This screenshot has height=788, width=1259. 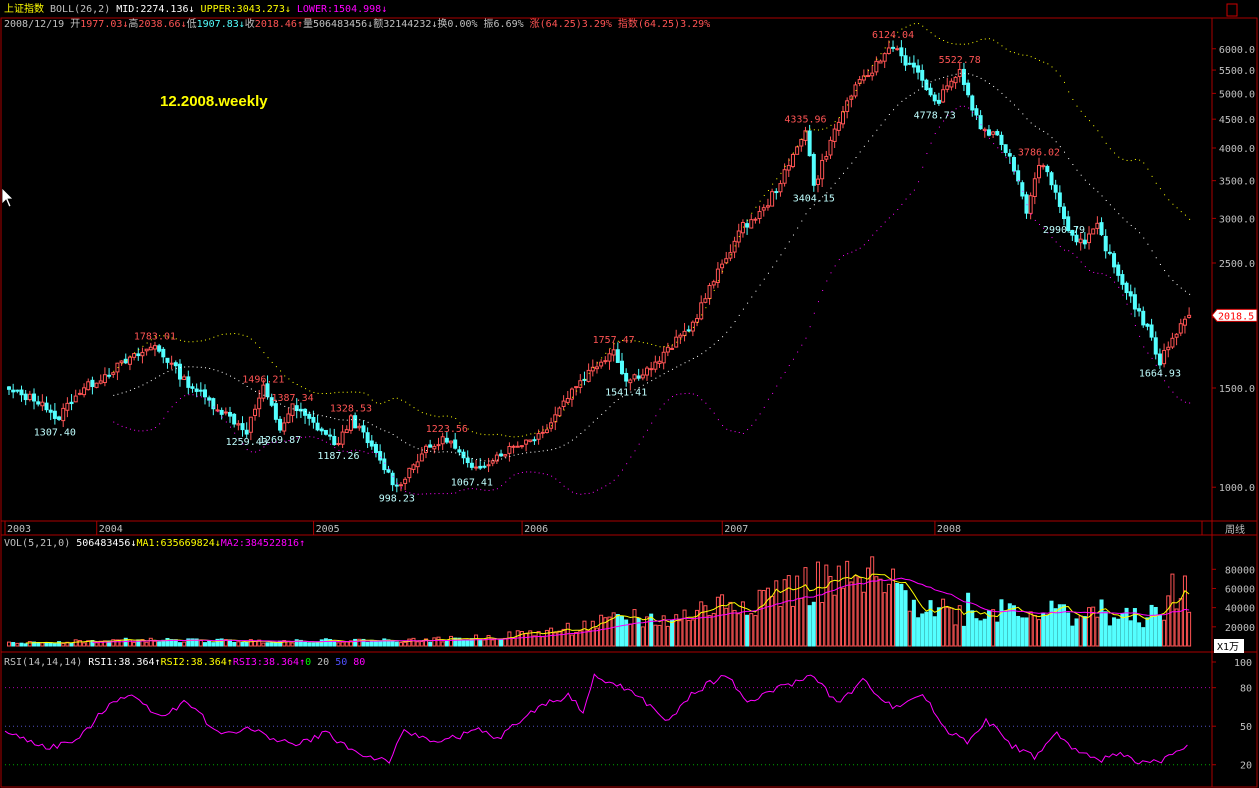 I want to click on price-tick-label: 6000.0, so click(x=1237, y=50).